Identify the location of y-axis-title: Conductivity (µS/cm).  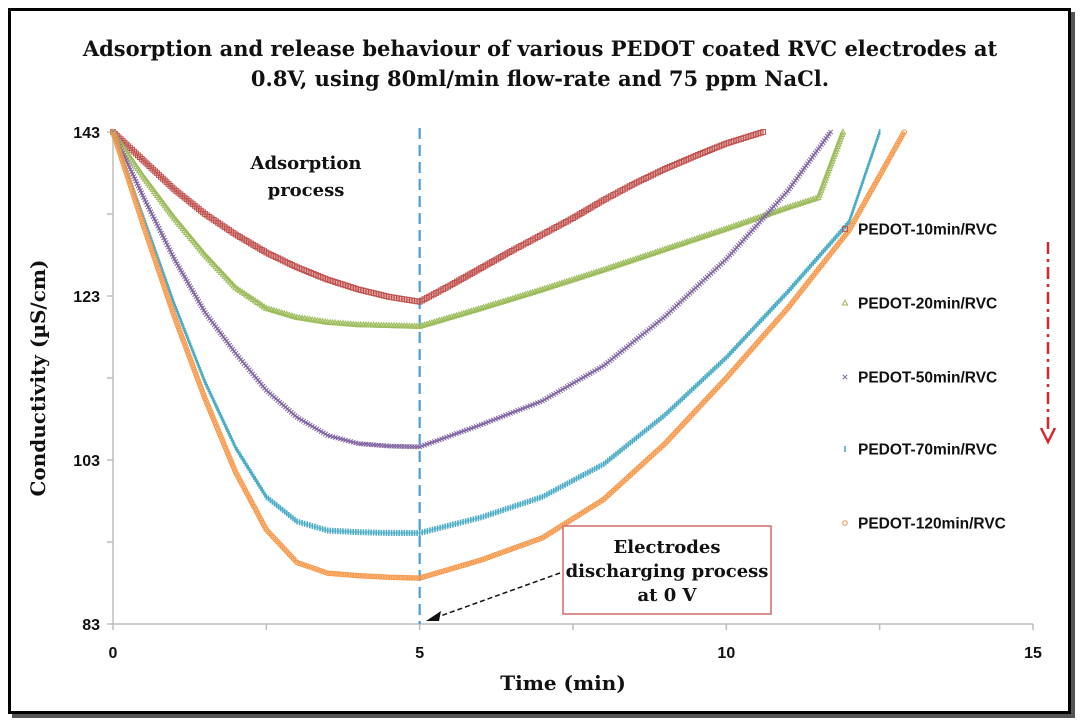
(38, 377).